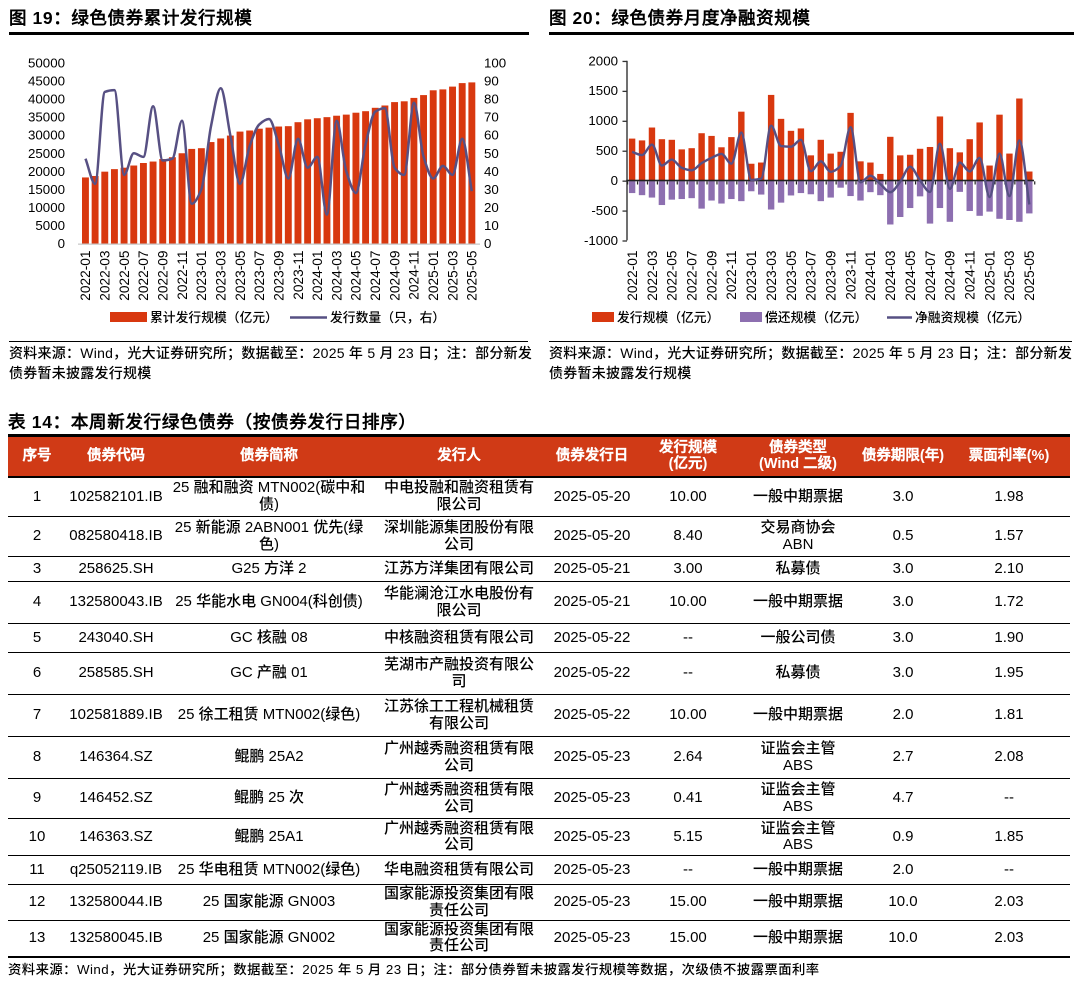 Image resolution: width=1080 pixels, height=1002 pixels. Describe the element at coordinates (491, 207) in the screenshot. I see `svg-text: 20` at that location.